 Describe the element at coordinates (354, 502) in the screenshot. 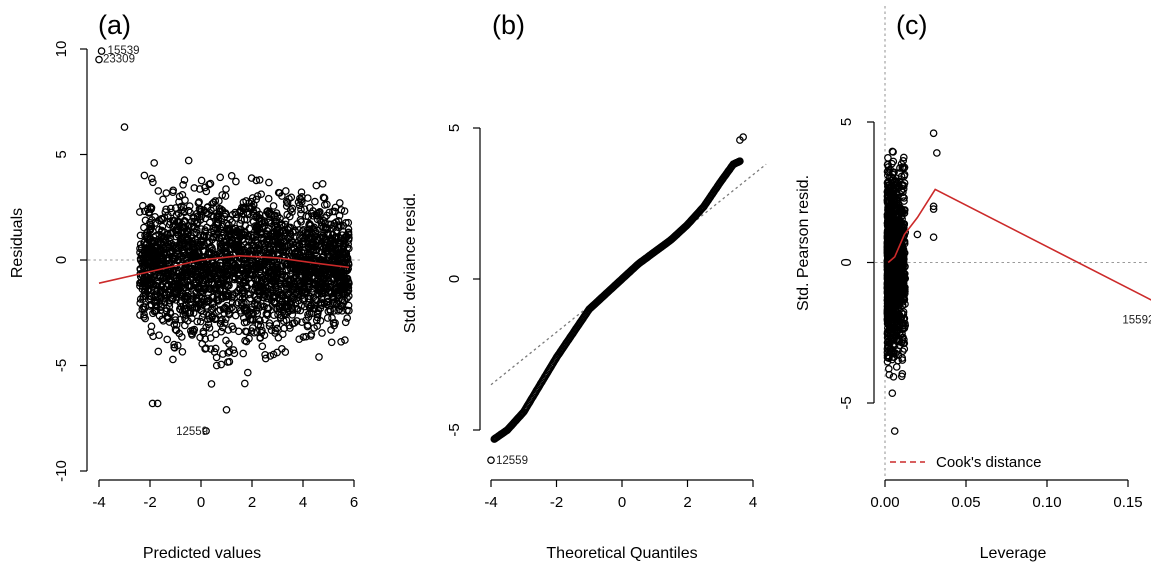

I see `panel-a-x-tick-label: 6` at that location.